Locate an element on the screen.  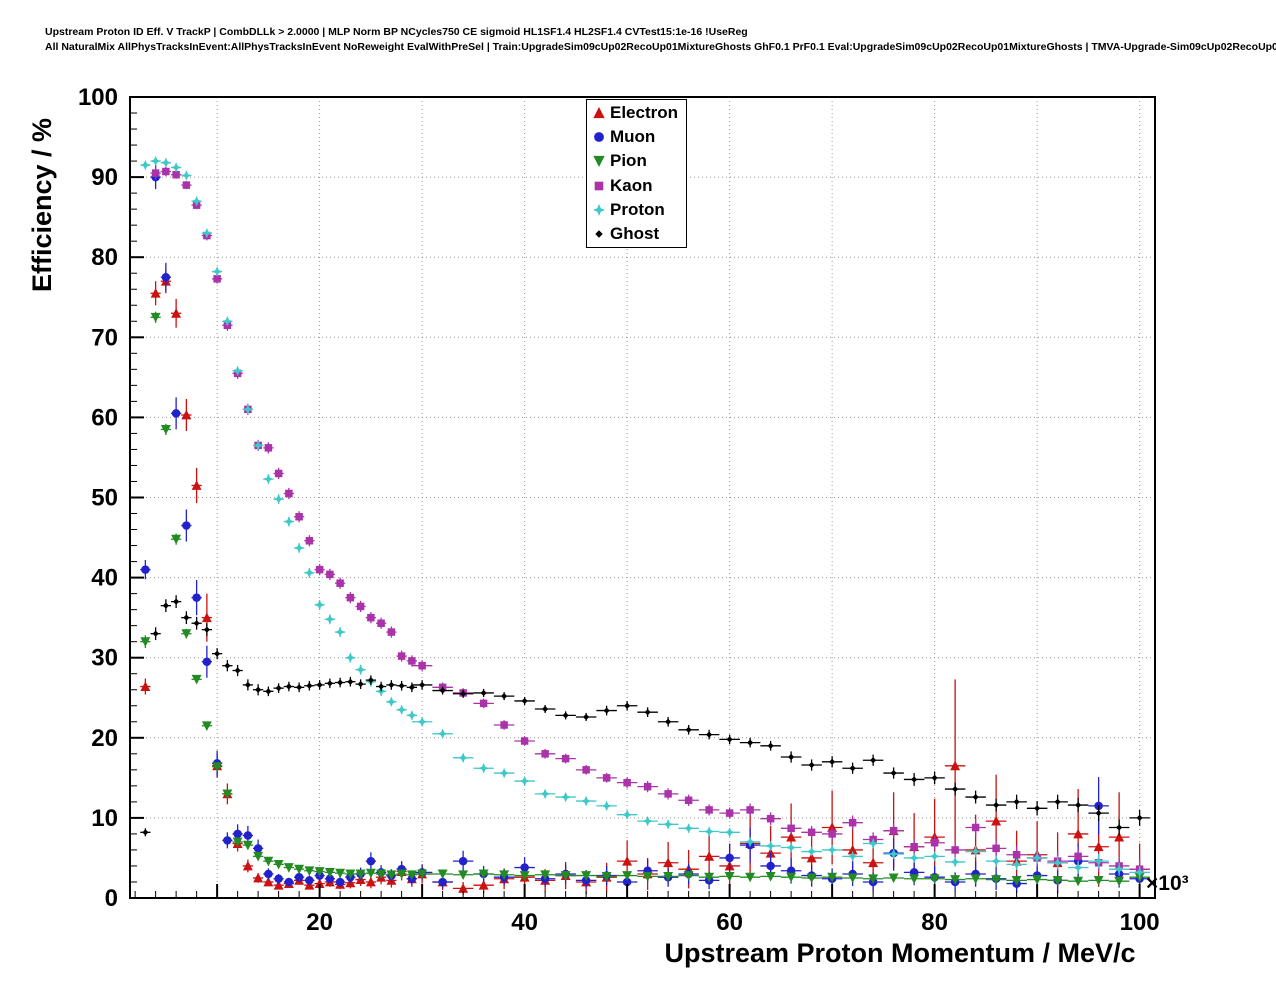
y-axis-label: Efficiency / % is located at coordinates (42, 205).